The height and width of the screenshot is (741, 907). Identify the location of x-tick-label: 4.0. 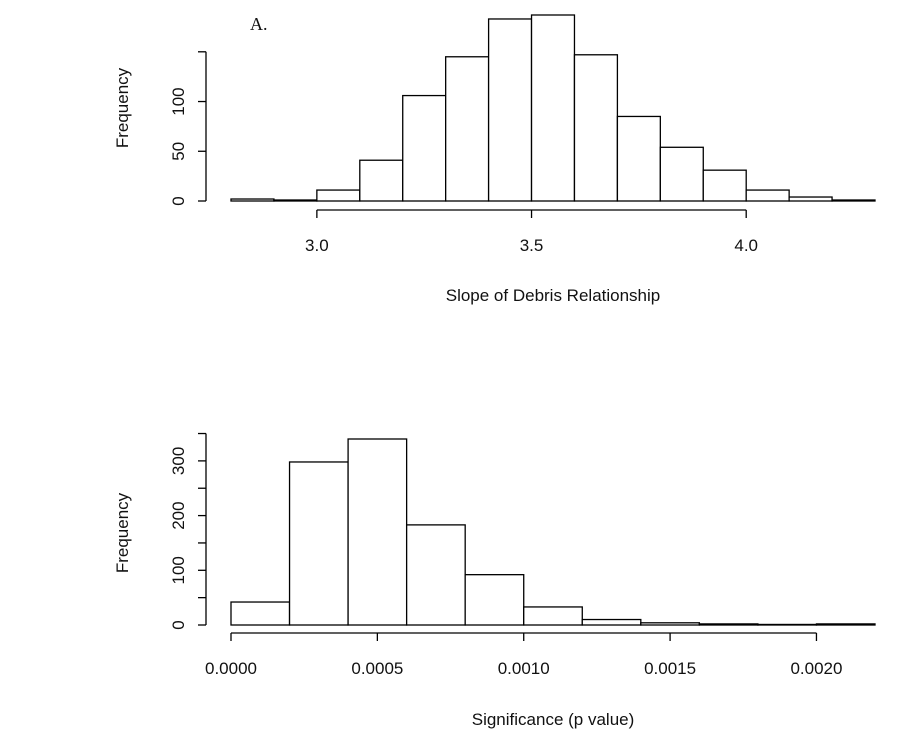
(746, 245).